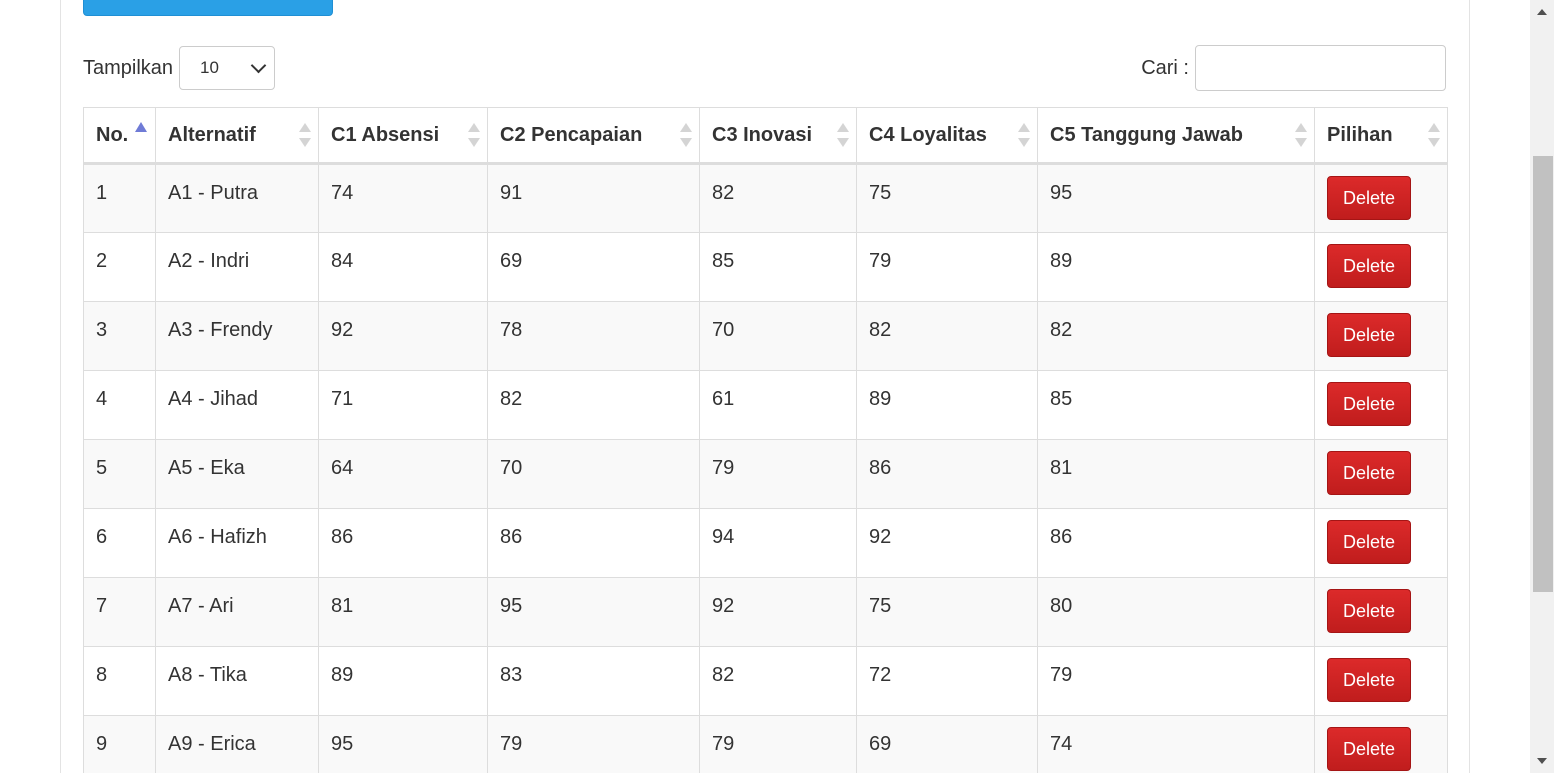 Image resolution: width=1554 pixels, height=773 pixels. Describe the element at coordinates (237, 543) in the screenshot. I see `cell-alternatif: A6 - Hafizh` at that location.